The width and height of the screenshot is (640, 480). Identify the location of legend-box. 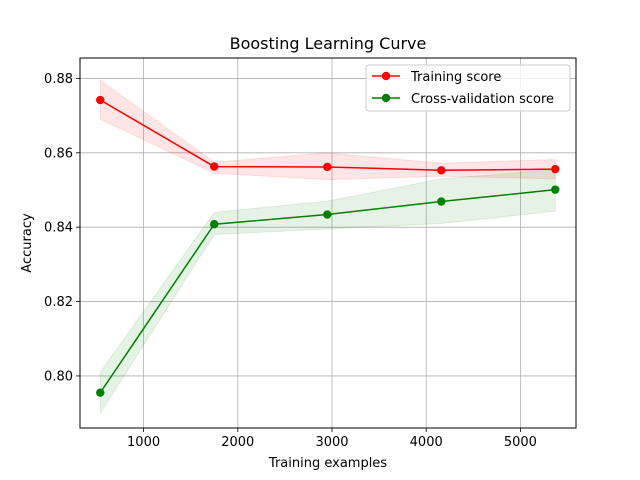
(468, 88).